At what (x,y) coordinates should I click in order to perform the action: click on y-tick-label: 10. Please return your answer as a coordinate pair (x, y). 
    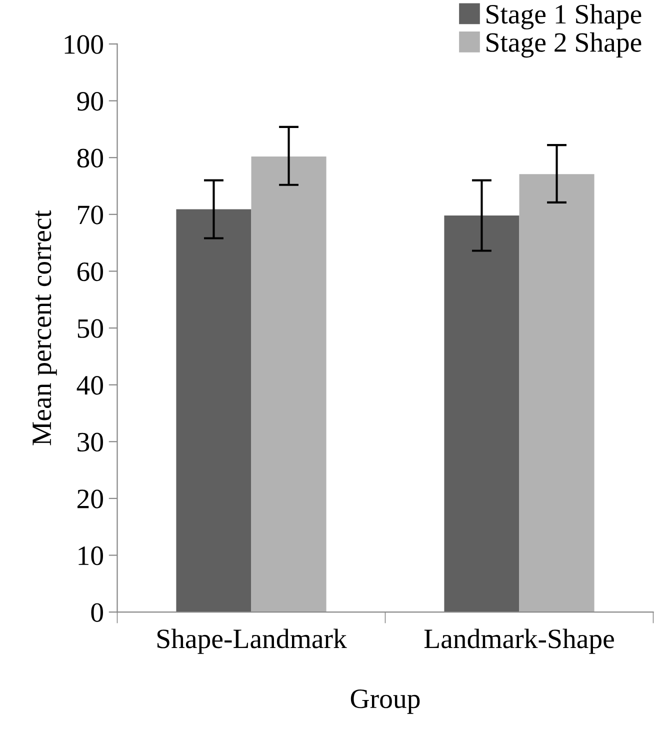
    Looking at the image, I should click on (90, 556).